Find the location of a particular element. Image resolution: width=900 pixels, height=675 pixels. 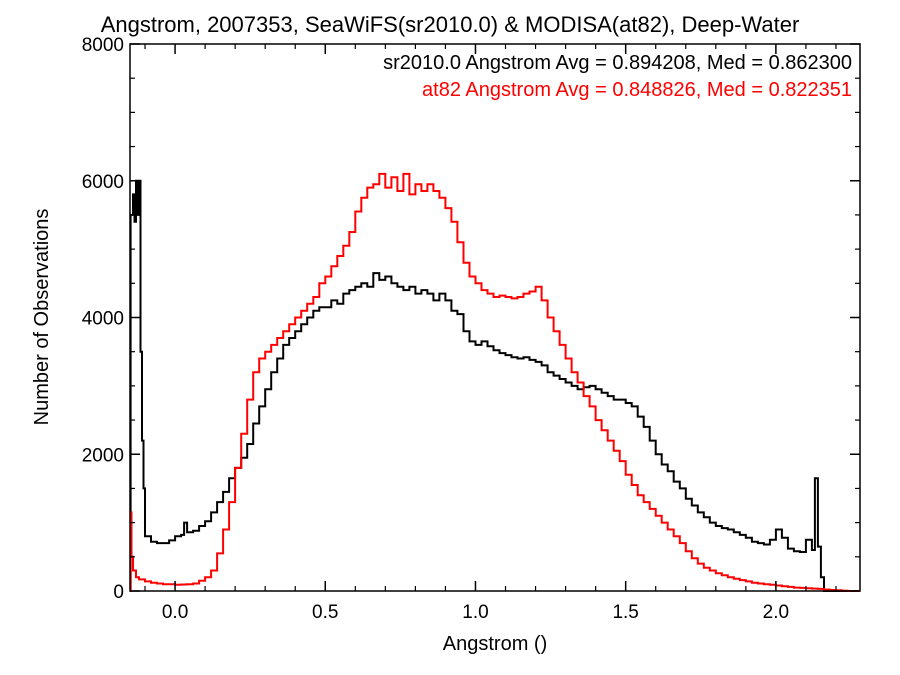

x-tick-label: 1.5 is located at coordinates (625, 612).